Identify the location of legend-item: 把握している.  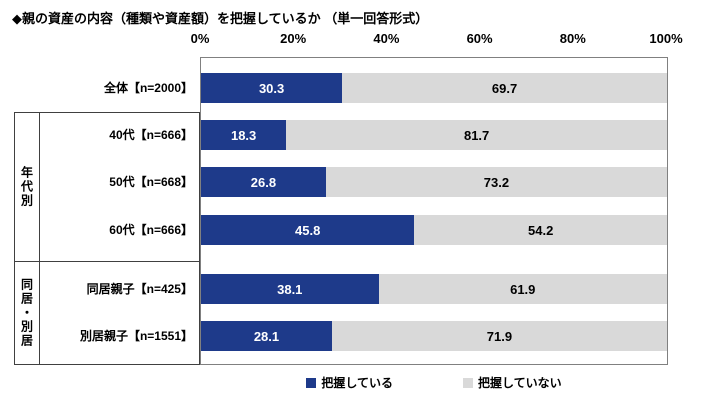
(349, 382).